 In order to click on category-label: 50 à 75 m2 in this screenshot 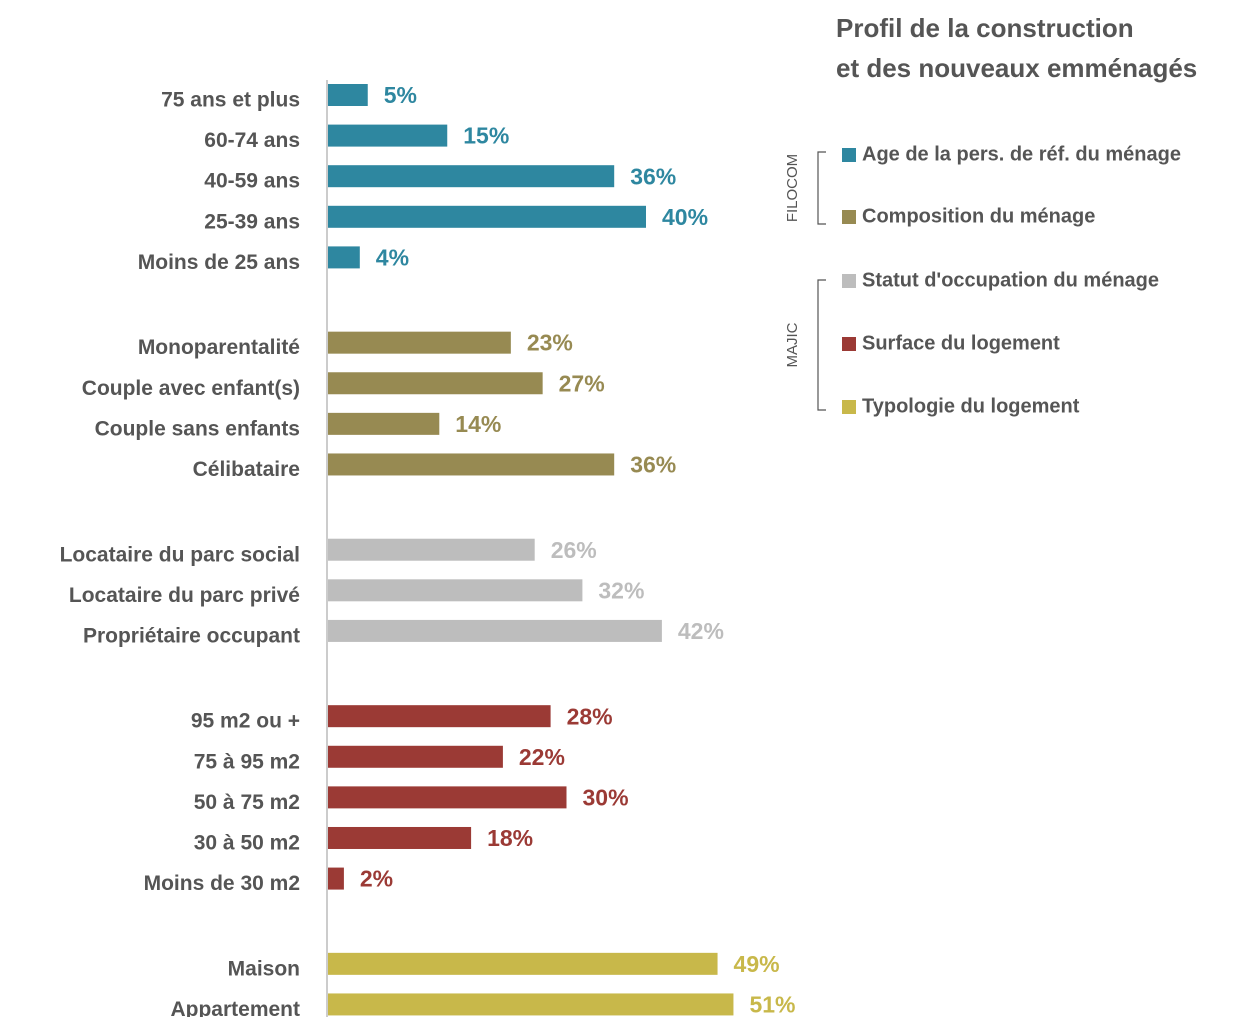, I will do `click(247, 802)`.